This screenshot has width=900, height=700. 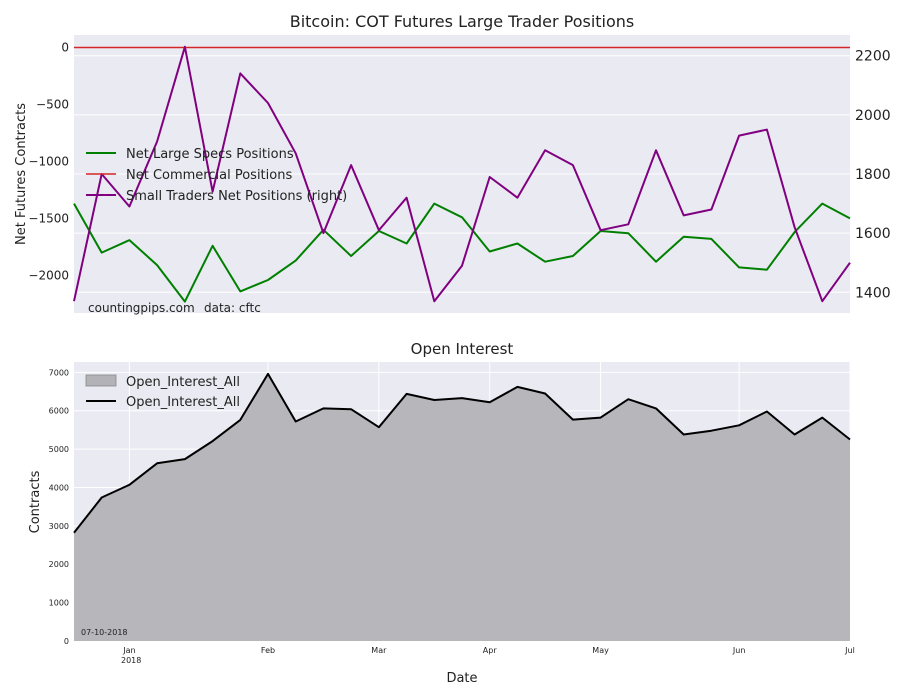 What do you see at coordinates (873, 57) in the screenshot?
I see `positions-right-tick-label: 2200` at bounding box center [873, 57].